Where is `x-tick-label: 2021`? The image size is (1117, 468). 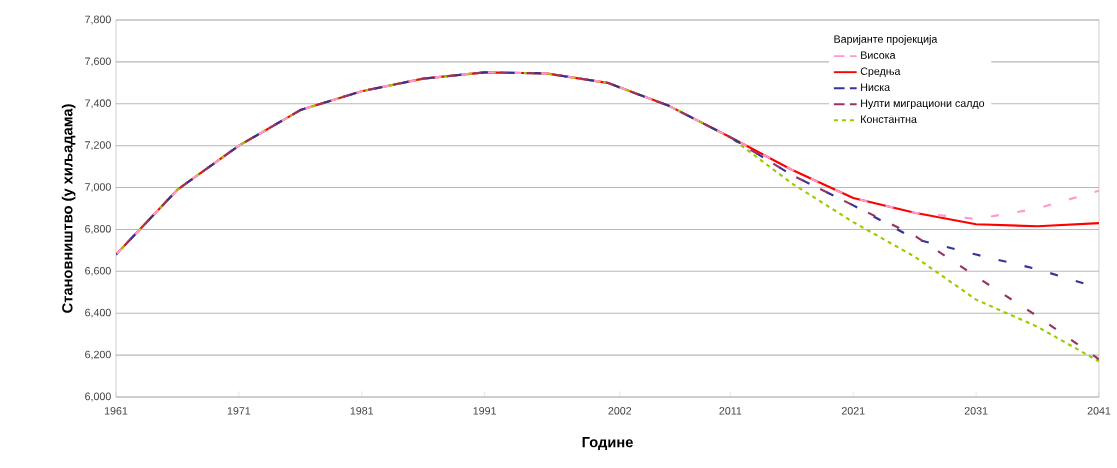 x-tick-label: 2021 is located at coordinates (853, 411).